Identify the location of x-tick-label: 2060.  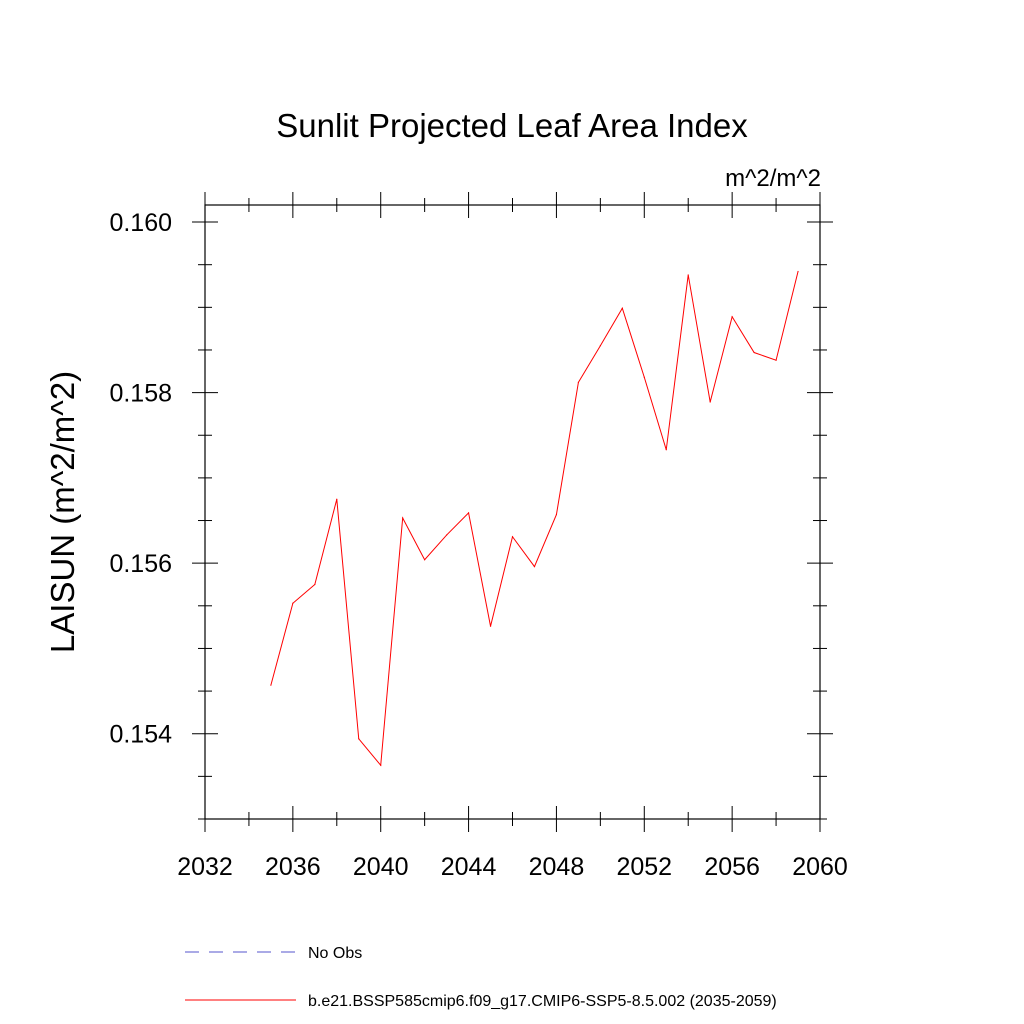
(820, 867).